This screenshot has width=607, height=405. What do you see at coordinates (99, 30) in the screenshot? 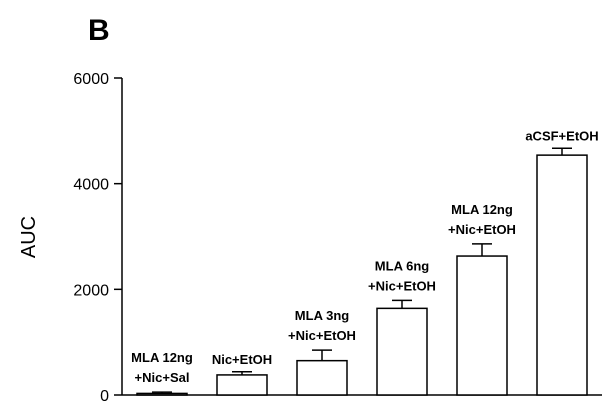
I see `panel-letter: B` at bounding box center [99, 30].